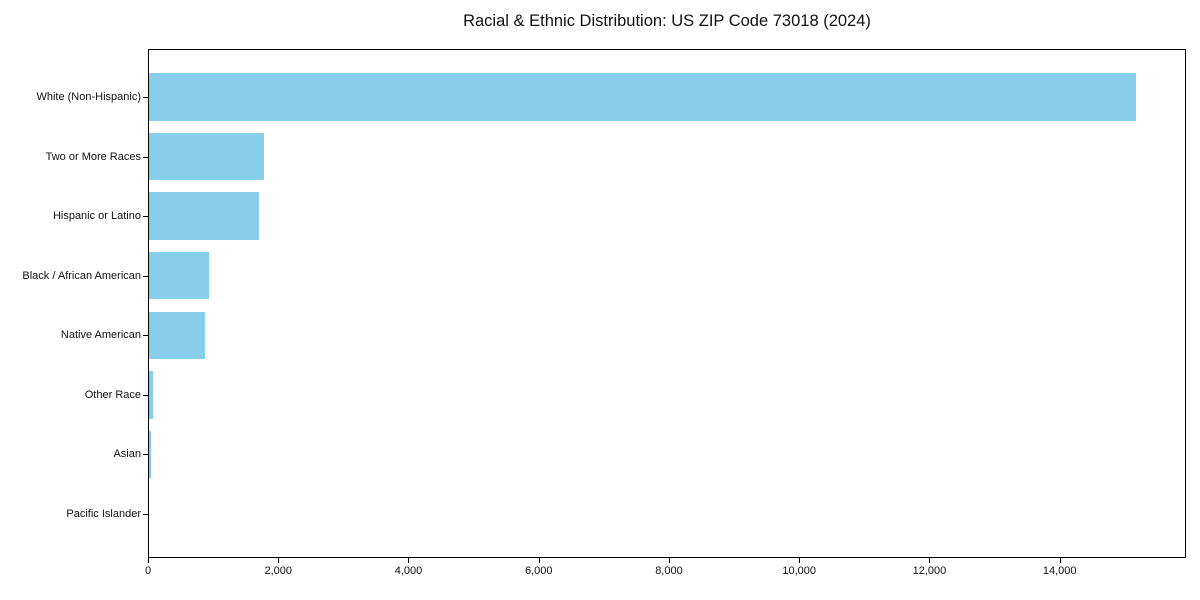  Describe the element at coordinates (669, 571) in the screenshot. I see `x-tick-label-8000: 8,000` at that location.